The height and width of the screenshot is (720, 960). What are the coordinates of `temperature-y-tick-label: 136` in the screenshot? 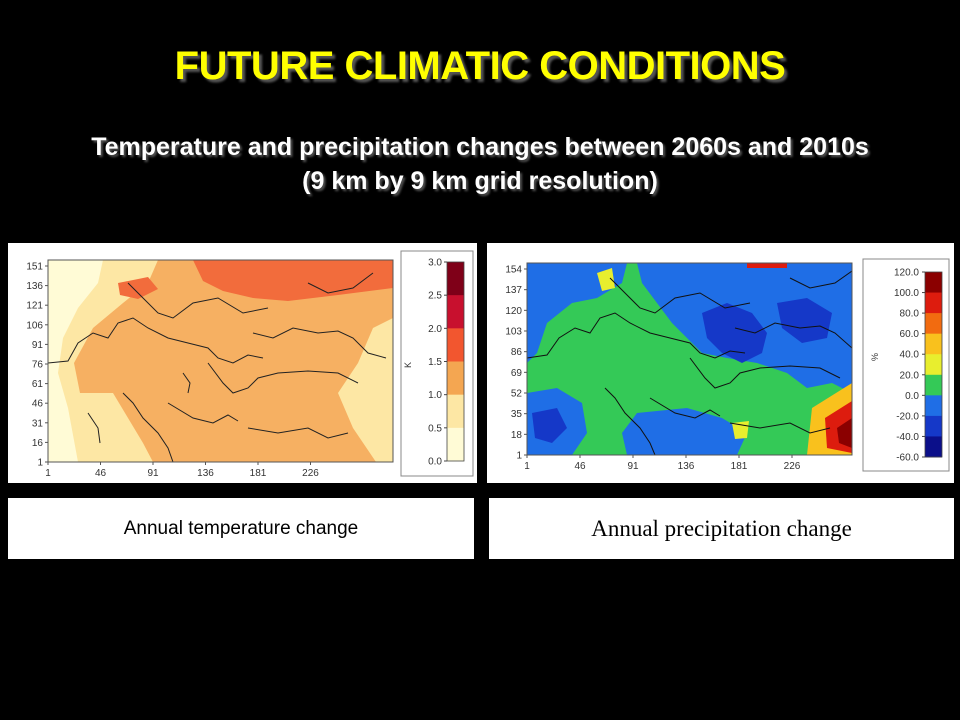 It's located at (34, 286).